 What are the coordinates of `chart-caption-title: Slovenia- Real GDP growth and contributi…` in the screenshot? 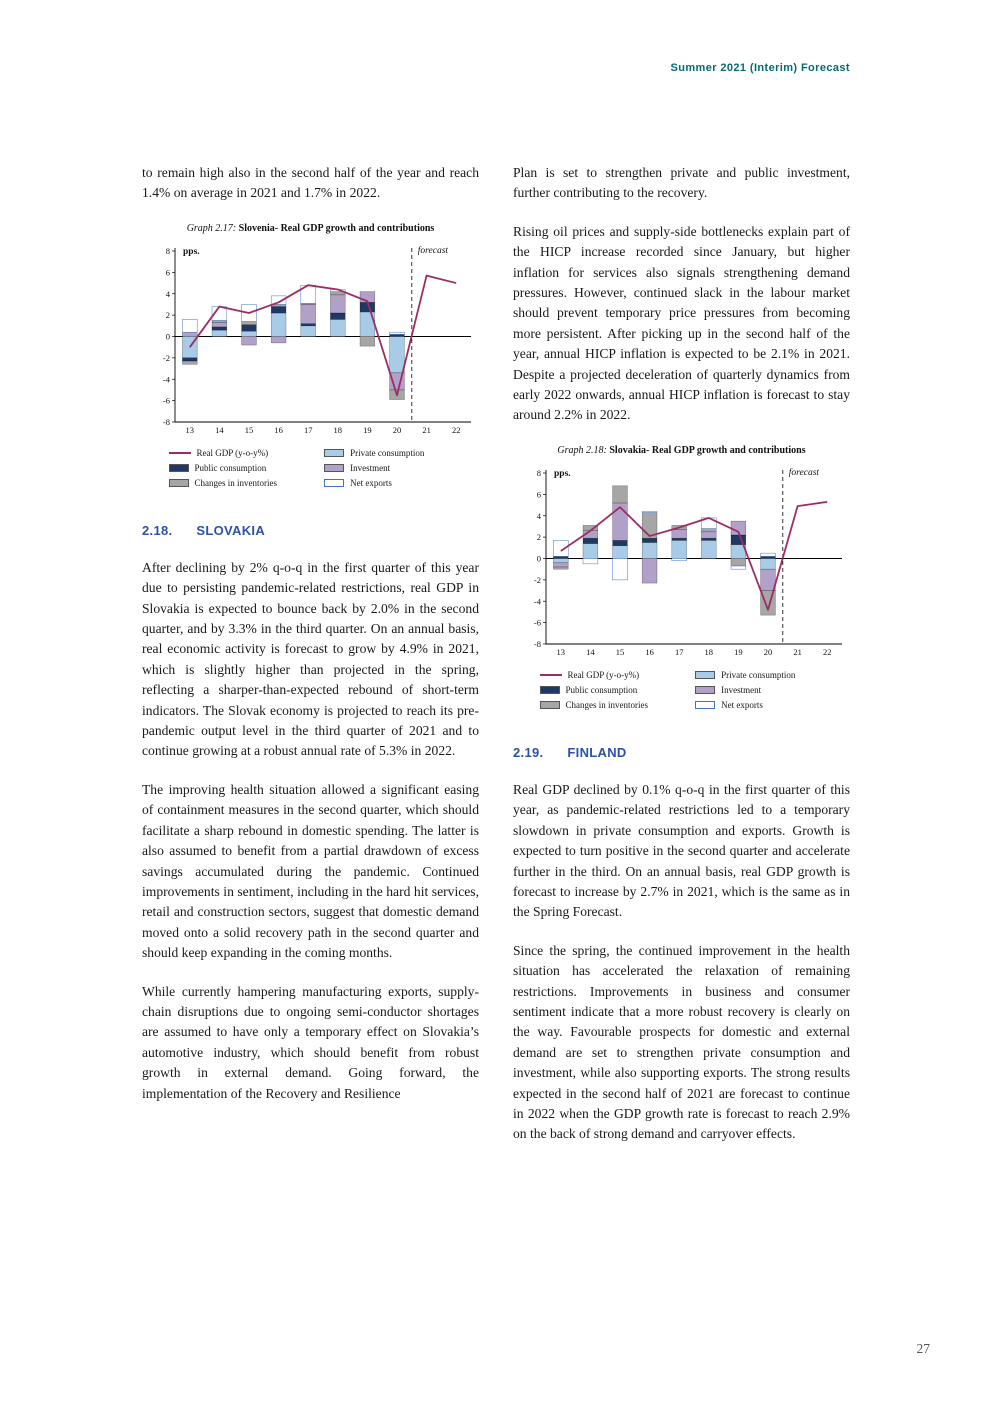 It's located at (336, 228).